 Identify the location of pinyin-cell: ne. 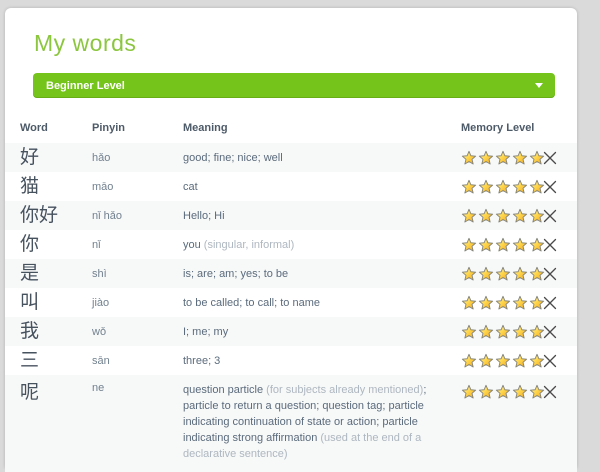
(98, 388).